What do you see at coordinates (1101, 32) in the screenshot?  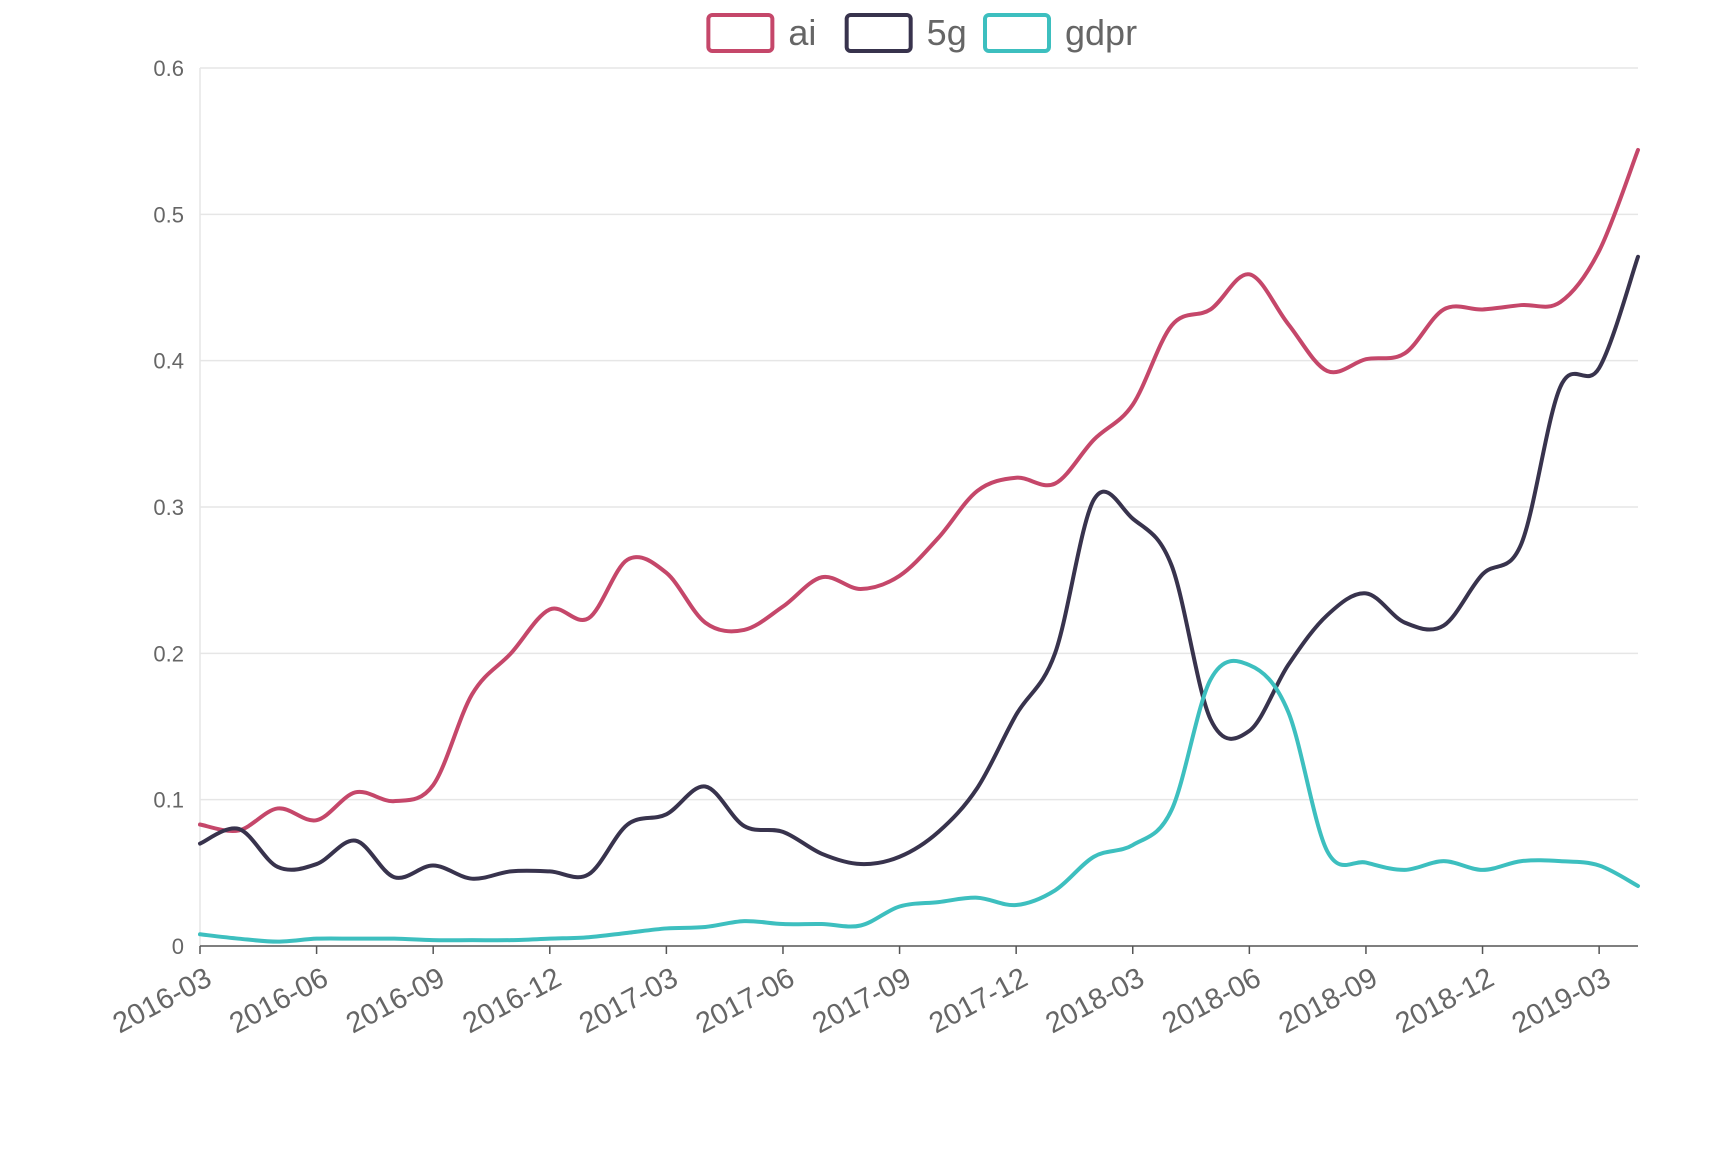 I see `legend-label: gdpr` at bounding box center [1101, 32].